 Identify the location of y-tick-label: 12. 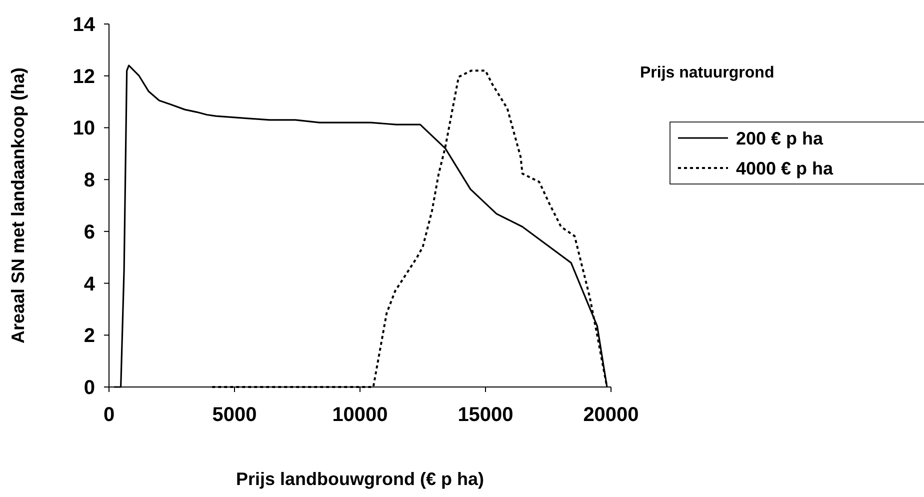
(83, 77).